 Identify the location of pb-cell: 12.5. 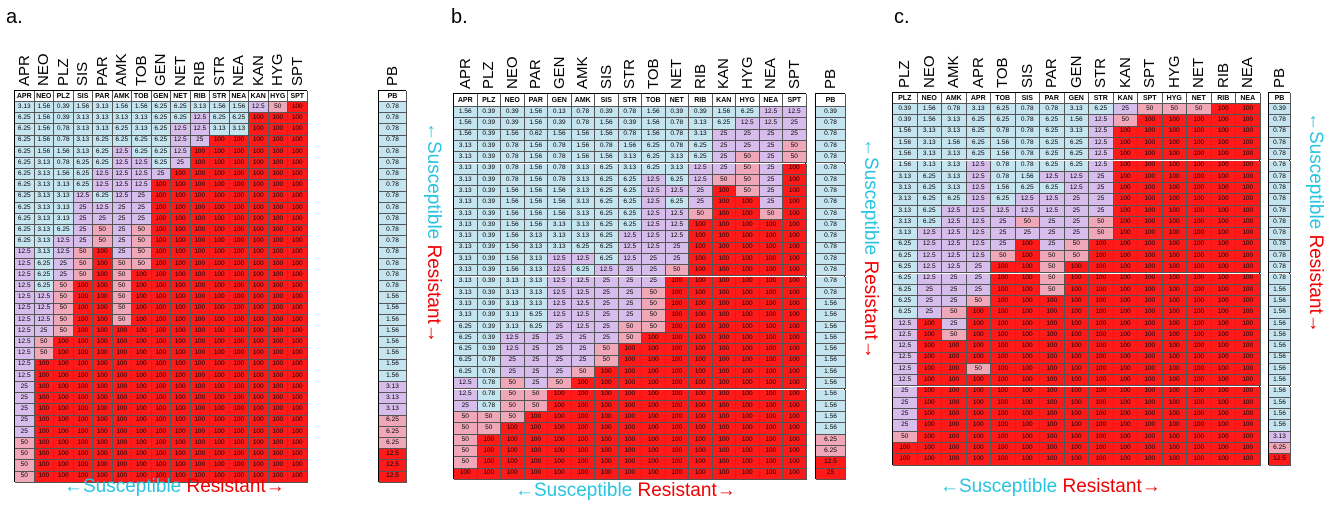
(1280, 460).